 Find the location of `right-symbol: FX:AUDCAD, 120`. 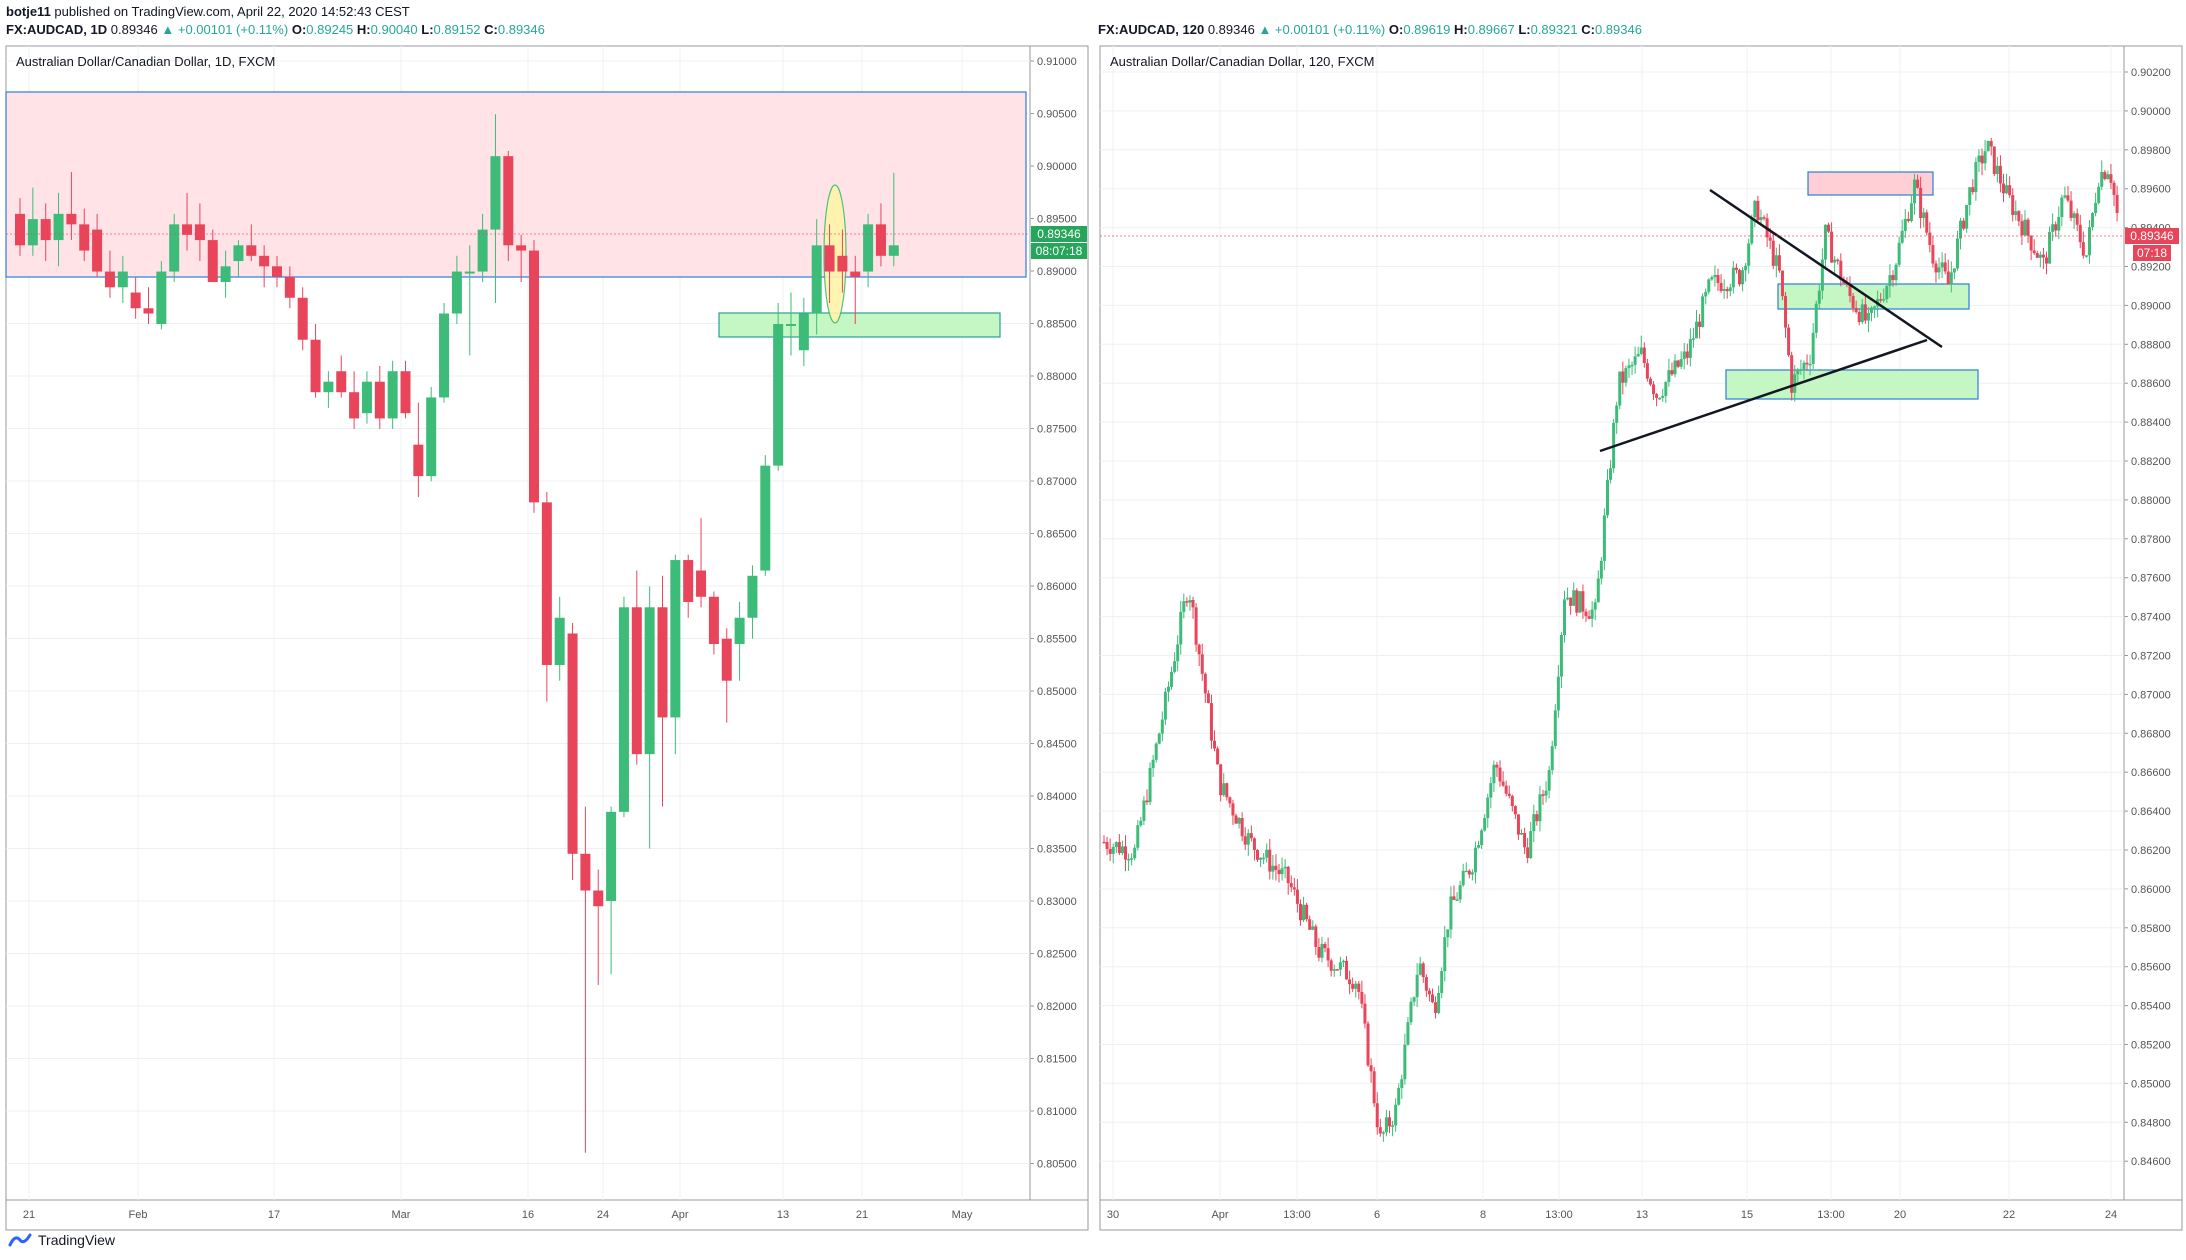

right-symbol: FX:AUDCAD, 120 is located at coordinates (1151, 29).